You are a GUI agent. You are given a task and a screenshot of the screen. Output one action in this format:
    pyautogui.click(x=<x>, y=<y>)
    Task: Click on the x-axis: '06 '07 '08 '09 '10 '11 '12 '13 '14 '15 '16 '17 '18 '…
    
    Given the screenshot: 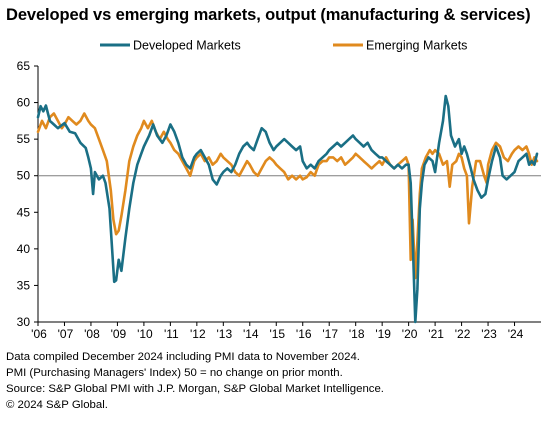 What is the action you would take?
    pyautogui.click(x=286, y=331)
    